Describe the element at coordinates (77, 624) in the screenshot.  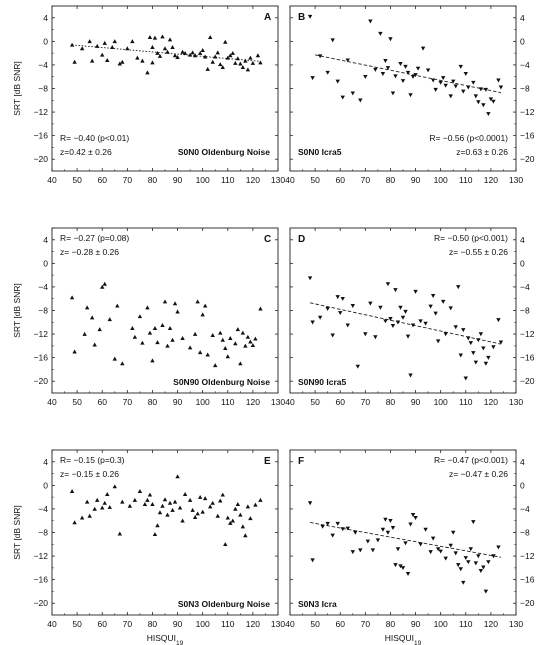
I see `x-tick-label: 50` at that location.